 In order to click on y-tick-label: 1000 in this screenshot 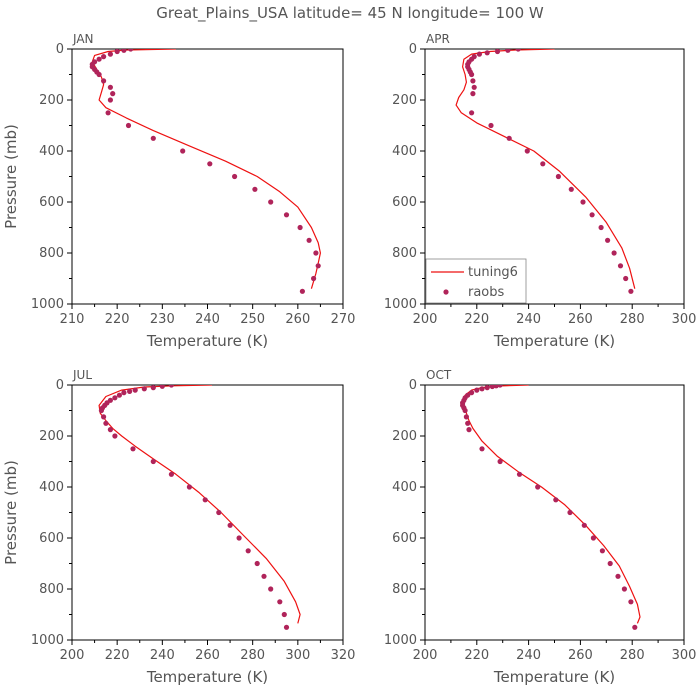, I will do `click(47, 304)`.